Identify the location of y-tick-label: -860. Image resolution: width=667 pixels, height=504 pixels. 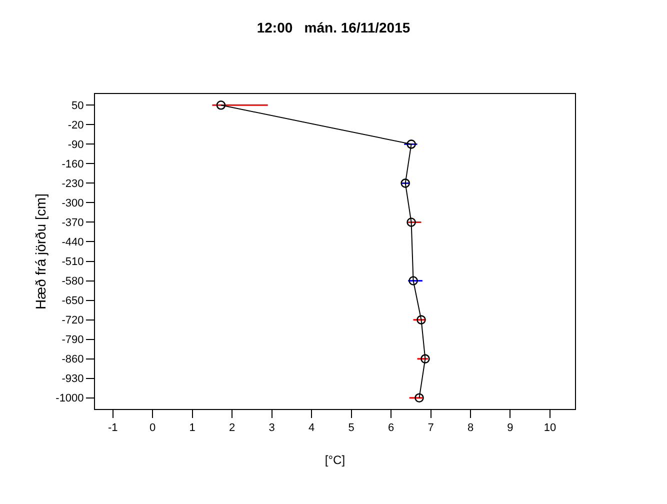
(73, 360).